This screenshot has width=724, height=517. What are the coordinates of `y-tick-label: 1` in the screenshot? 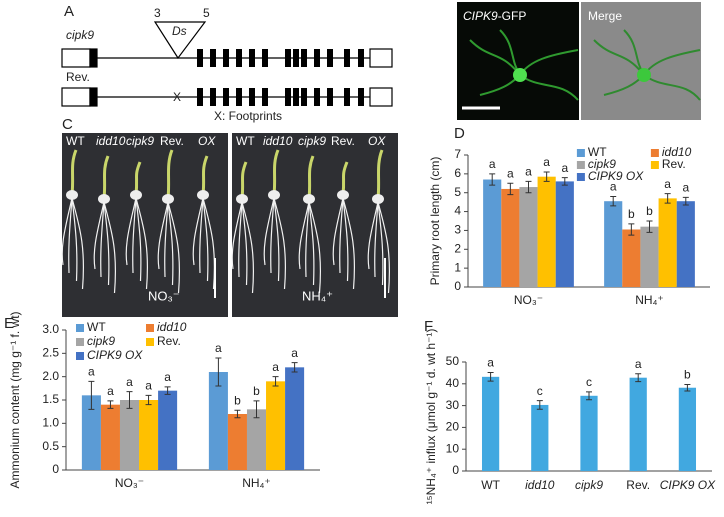 It's located at (457, 267).